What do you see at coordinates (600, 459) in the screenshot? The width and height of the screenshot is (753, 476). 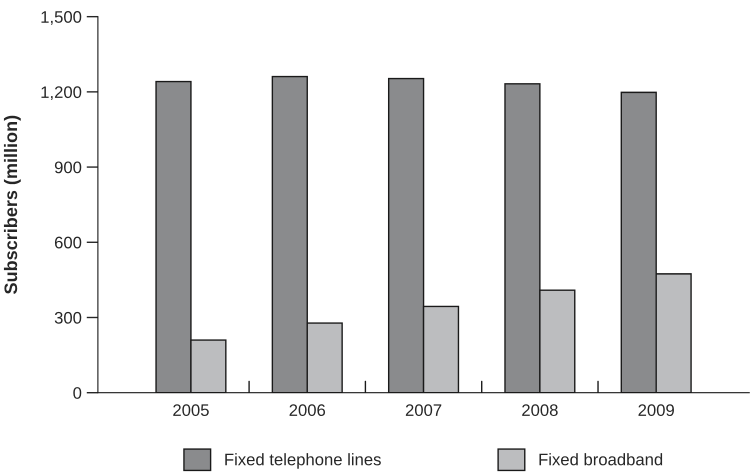 I see `legend-label: Fixed broadband` at bounding box center [600, 459].